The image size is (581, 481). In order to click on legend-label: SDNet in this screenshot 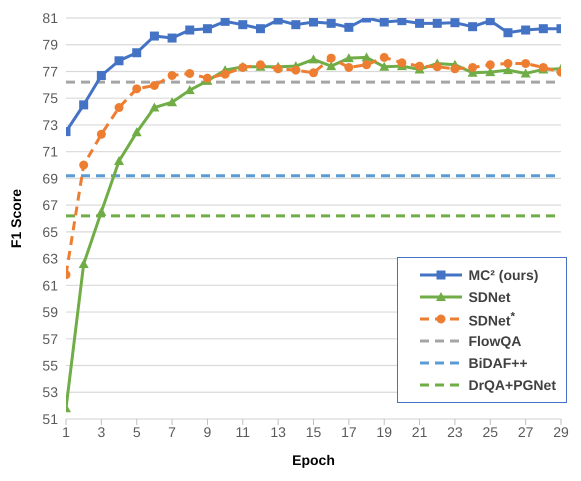, I will do `click(489, 297)`.